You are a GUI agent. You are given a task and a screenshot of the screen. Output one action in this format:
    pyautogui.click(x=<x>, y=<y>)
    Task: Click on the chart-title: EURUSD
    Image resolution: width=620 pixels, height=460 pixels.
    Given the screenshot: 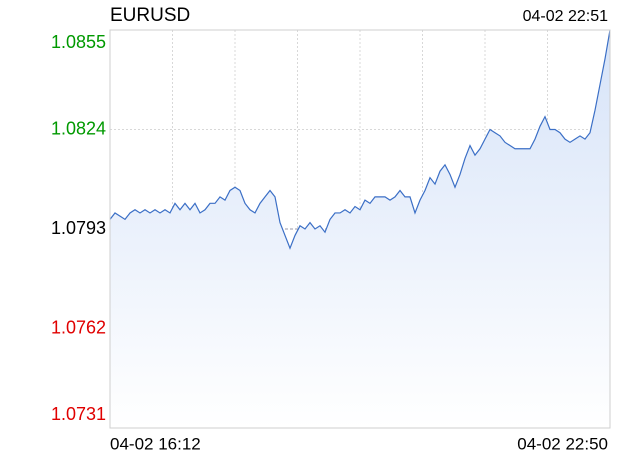 What is the action you would take?
    pyautogui.click(x=150, y=15)
    